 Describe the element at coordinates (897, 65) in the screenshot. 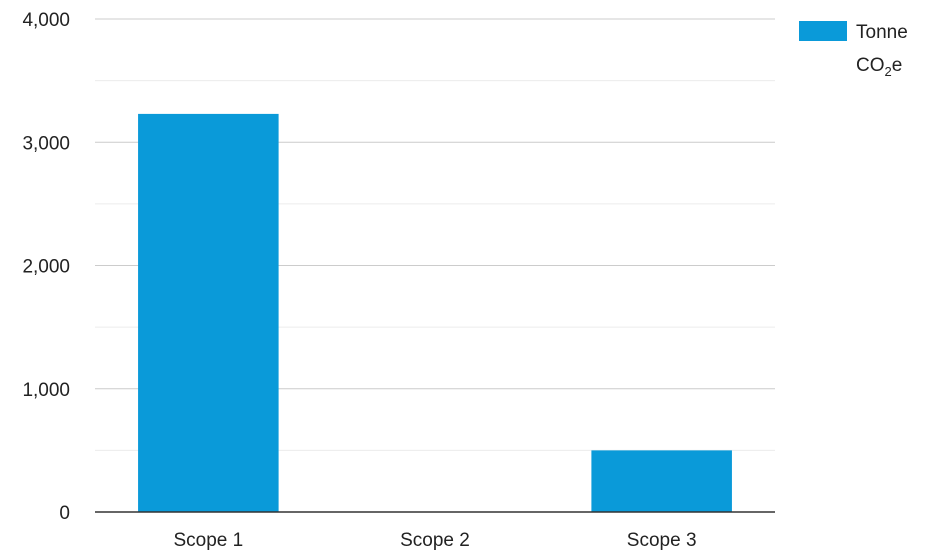

I see `legend-label-e: e` at that location.